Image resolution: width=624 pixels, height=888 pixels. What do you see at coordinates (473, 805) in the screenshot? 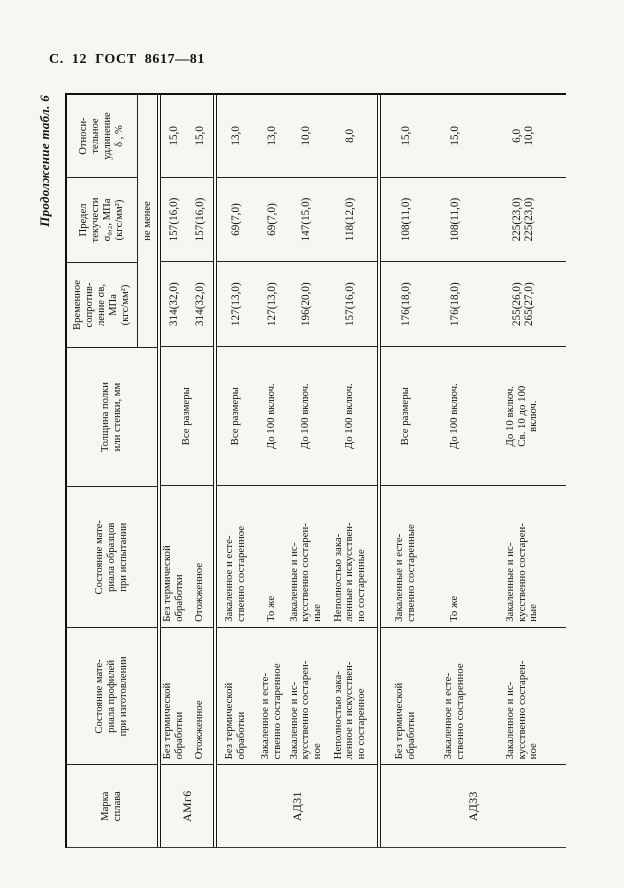
I see `alloy-name: АД33` at bounding box center [473, 805].